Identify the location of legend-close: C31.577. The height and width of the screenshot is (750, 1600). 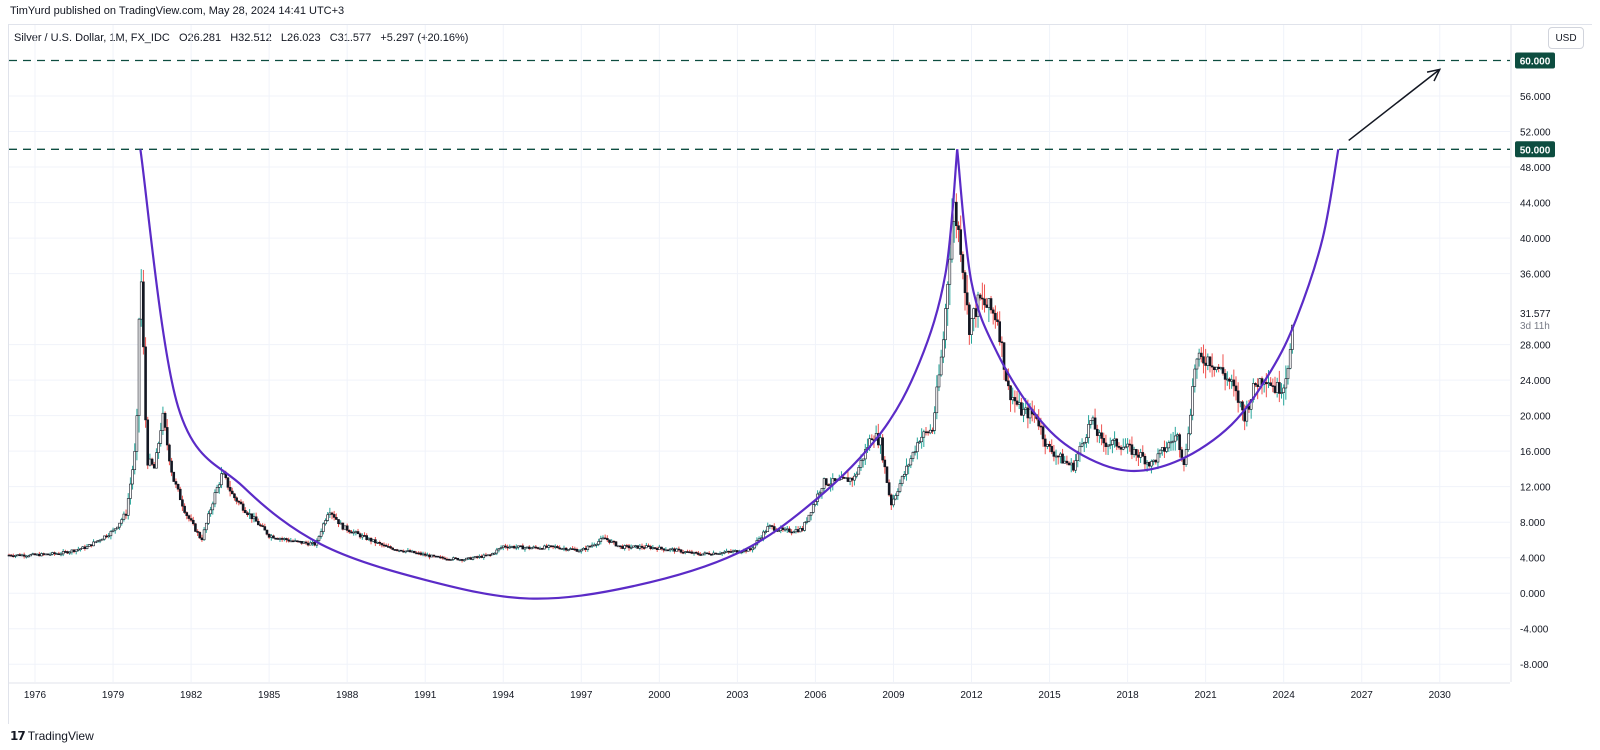
(350, 38).